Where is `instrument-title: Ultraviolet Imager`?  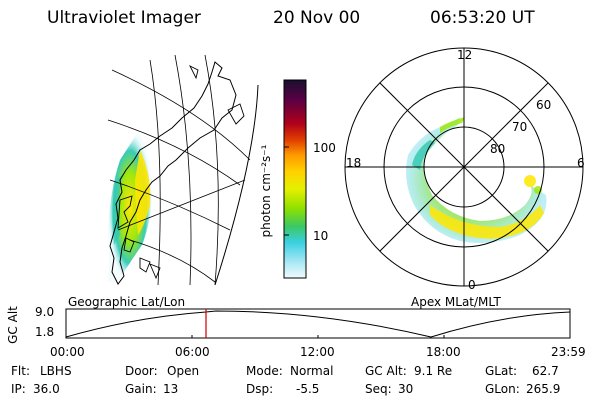 instrument-title: Ultraviolet Imager is located at coordinates (124, 18).